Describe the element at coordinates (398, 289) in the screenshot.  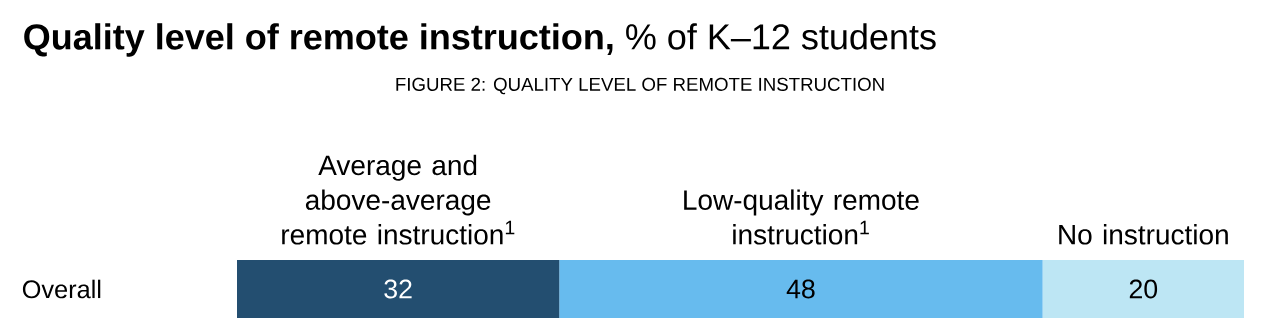
I see `data-label: 32` at that location.